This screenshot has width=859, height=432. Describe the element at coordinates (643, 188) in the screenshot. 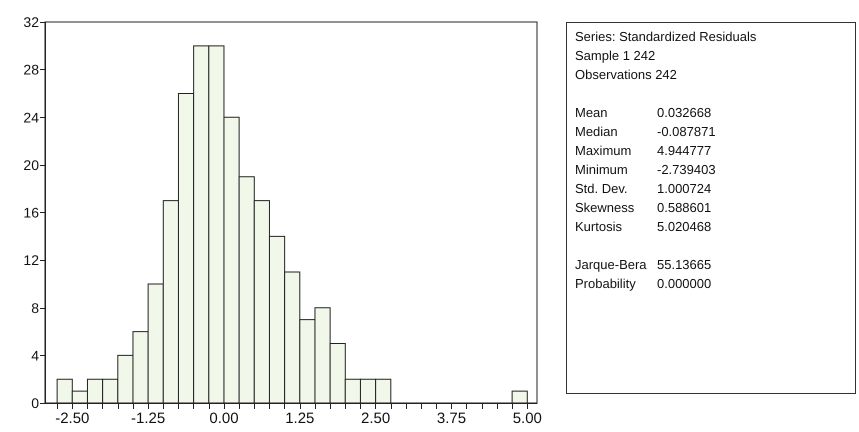

I see `text: Std. Dev. 1.000724` at that location.